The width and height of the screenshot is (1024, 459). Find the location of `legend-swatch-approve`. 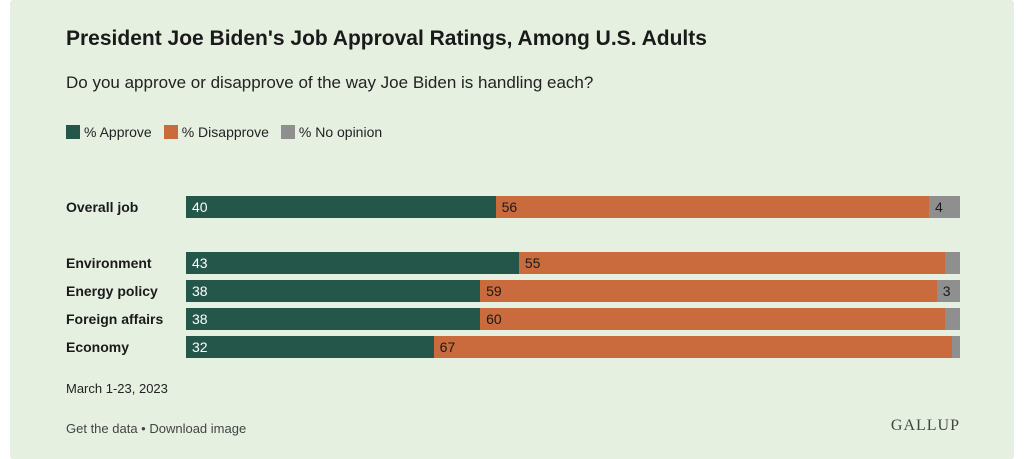

legend-swatch-approve is located at coordinates (73, 132).